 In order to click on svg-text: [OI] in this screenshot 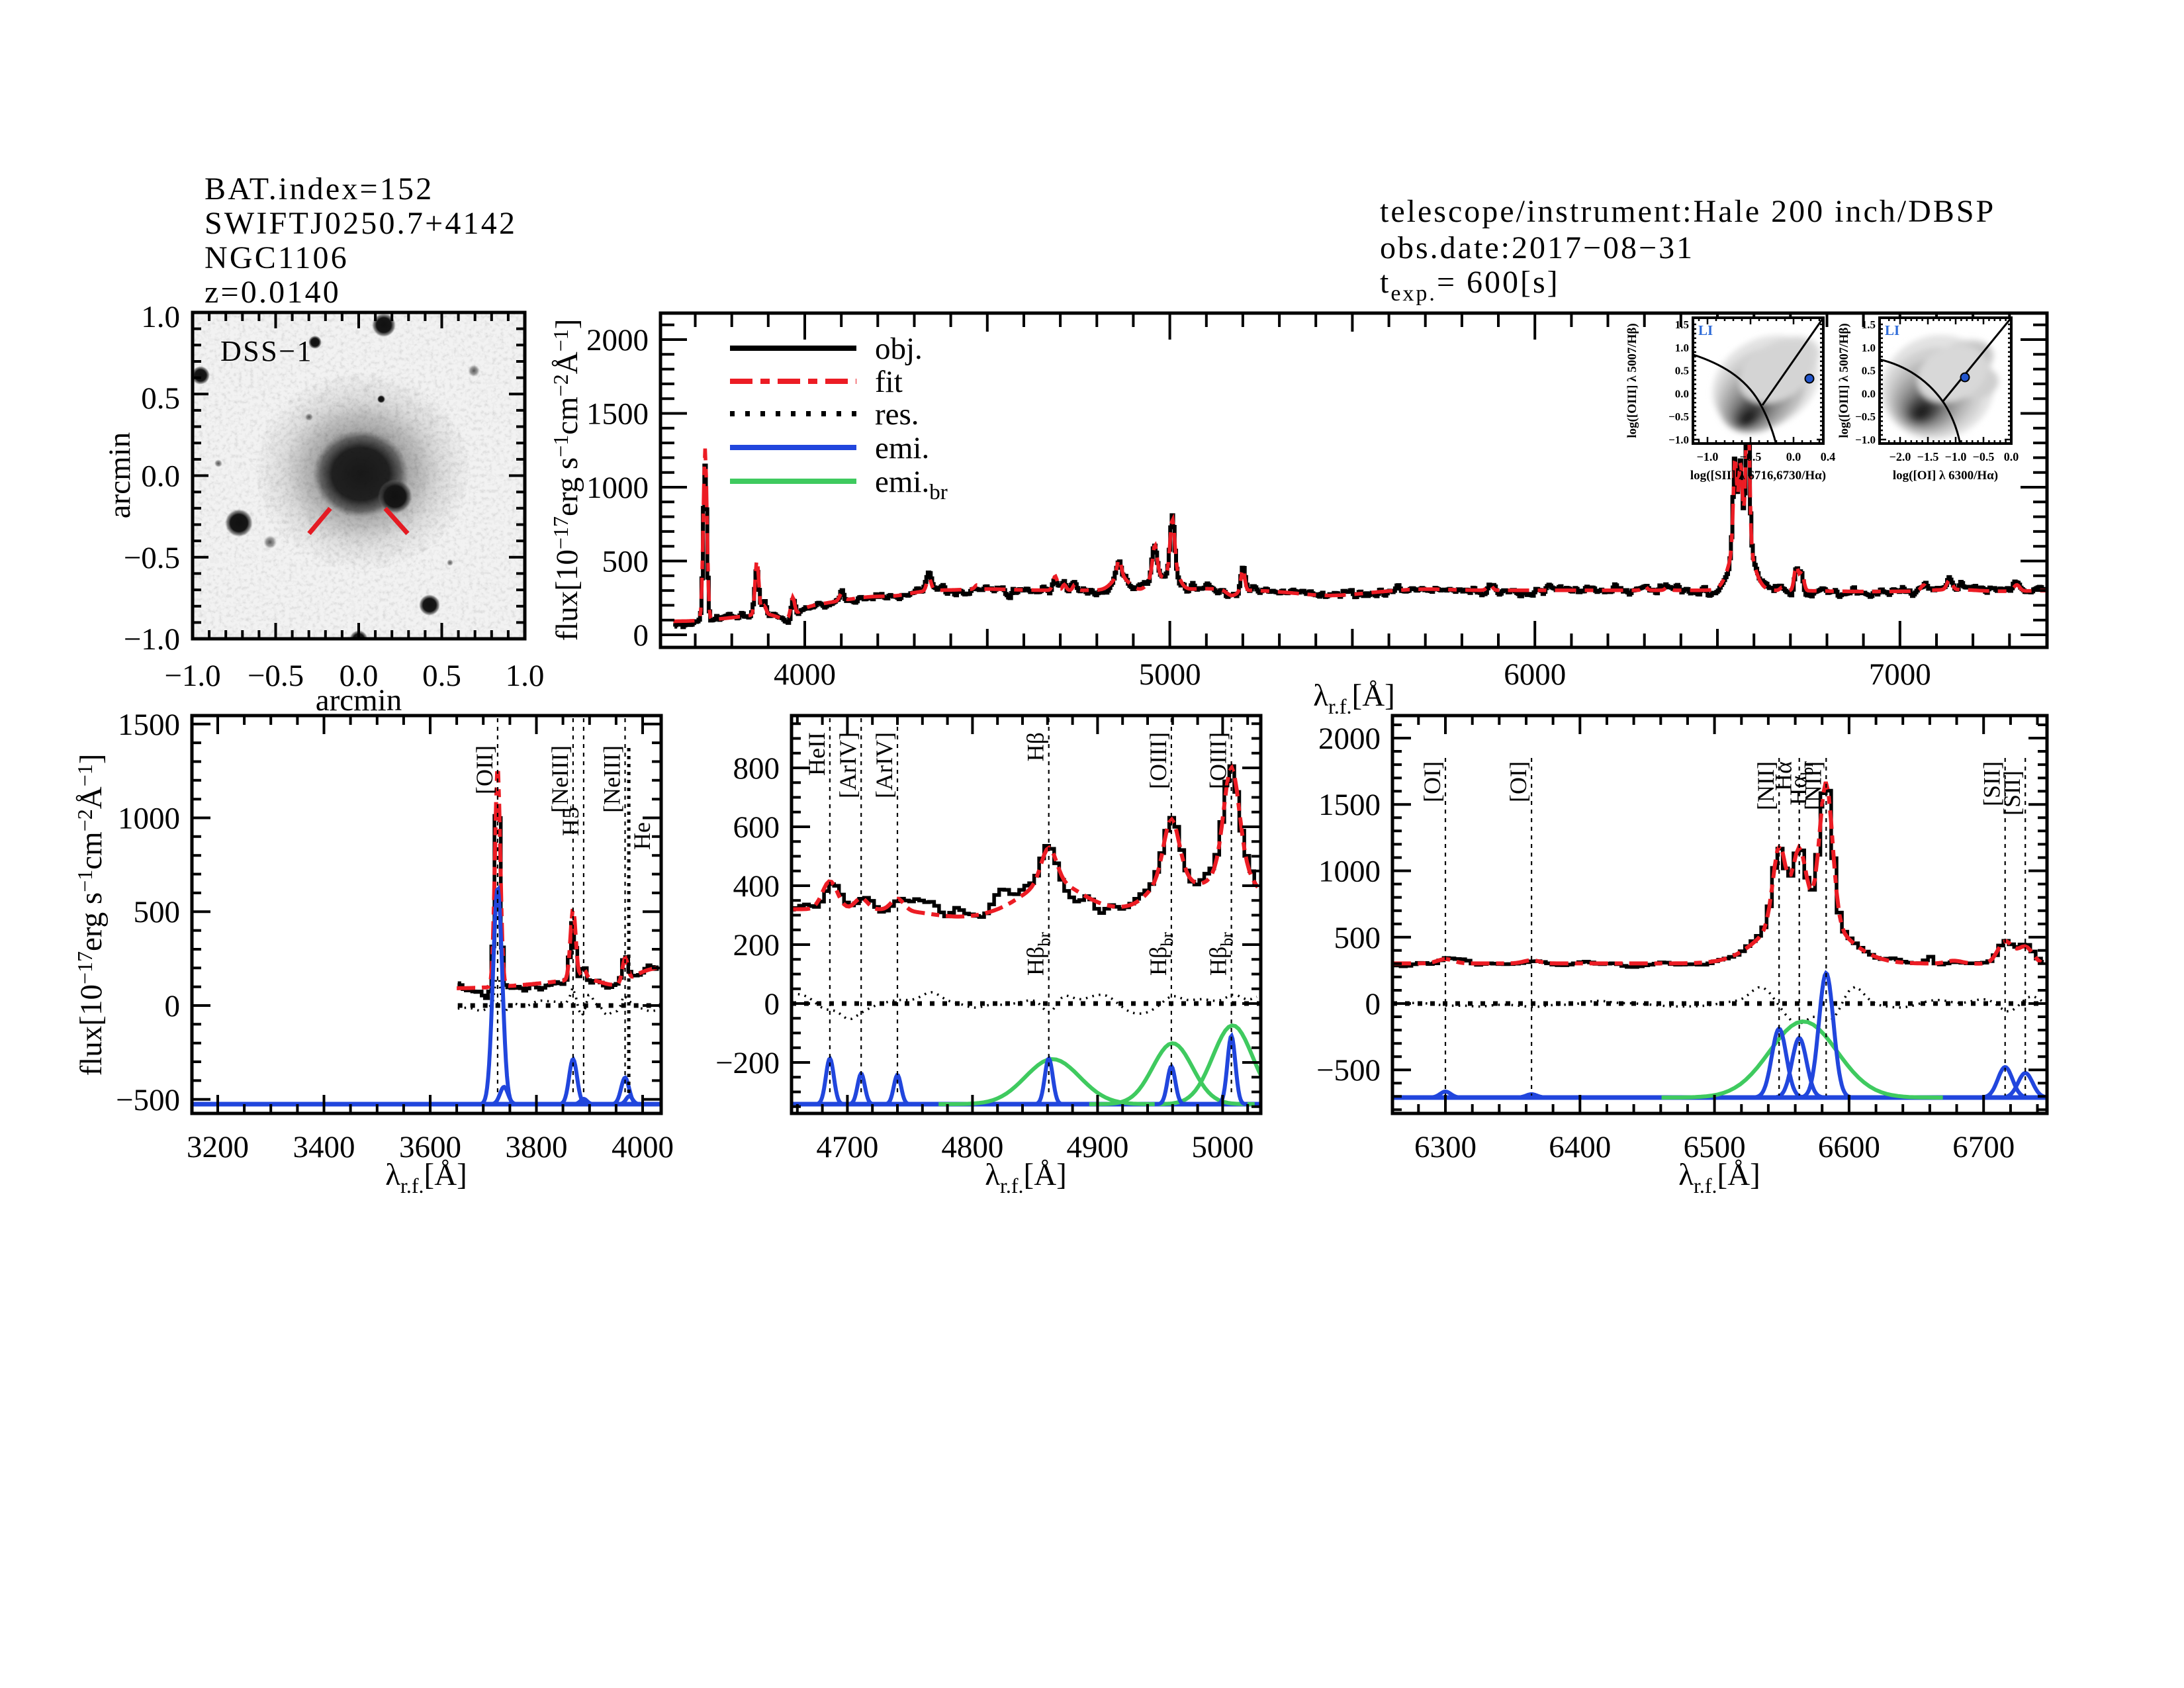, I will do `click(1518, 781)`.